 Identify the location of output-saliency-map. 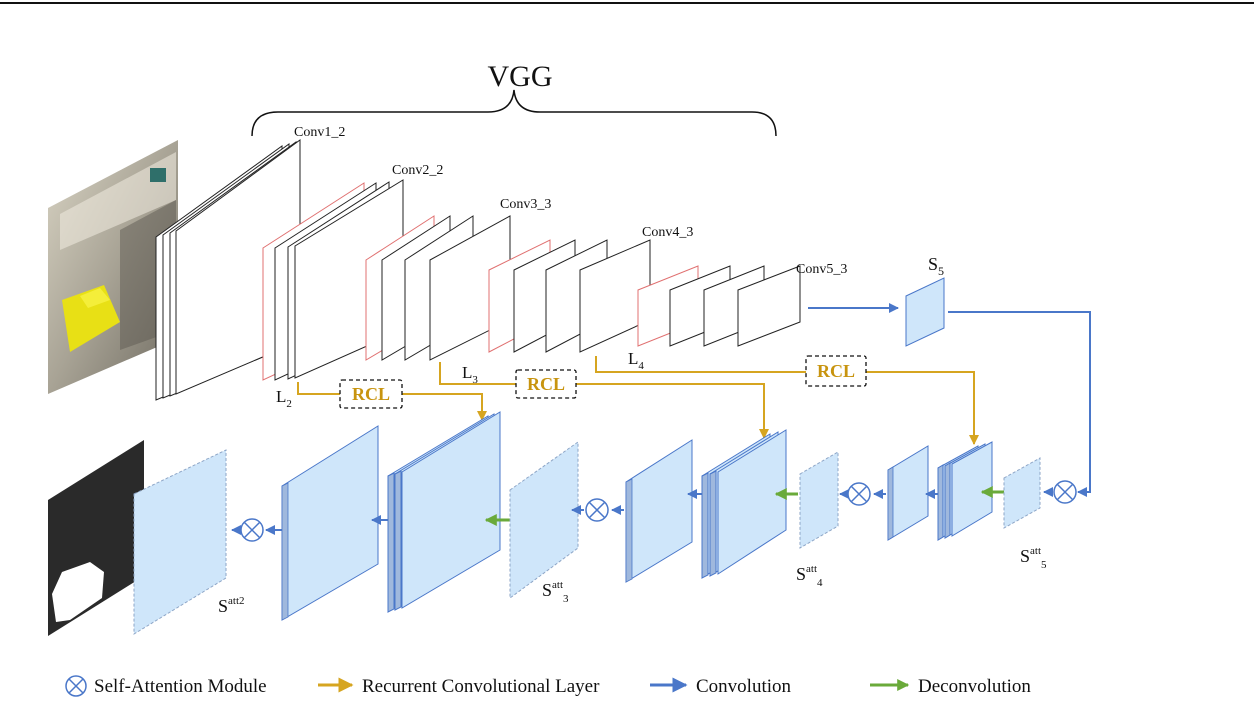
(96, 538).